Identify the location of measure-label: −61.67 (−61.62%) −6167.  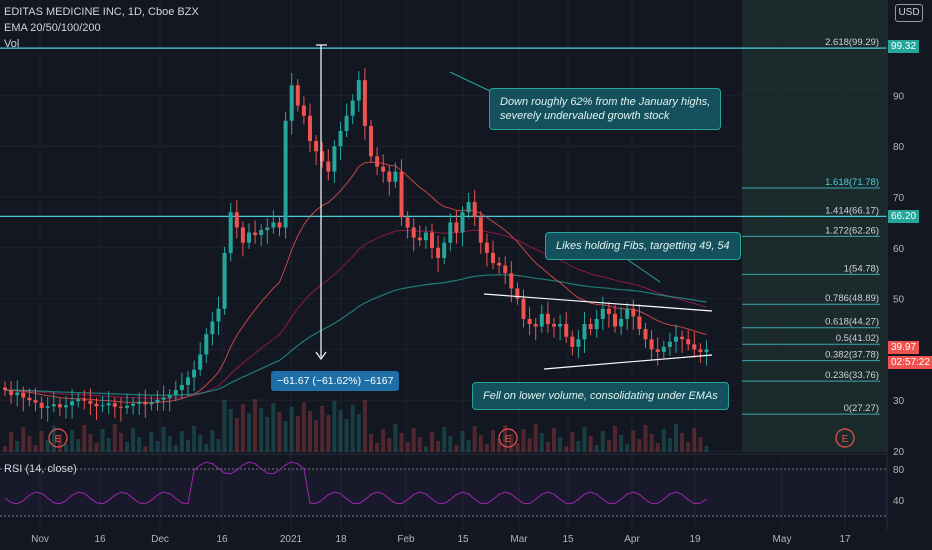
(335, 381).